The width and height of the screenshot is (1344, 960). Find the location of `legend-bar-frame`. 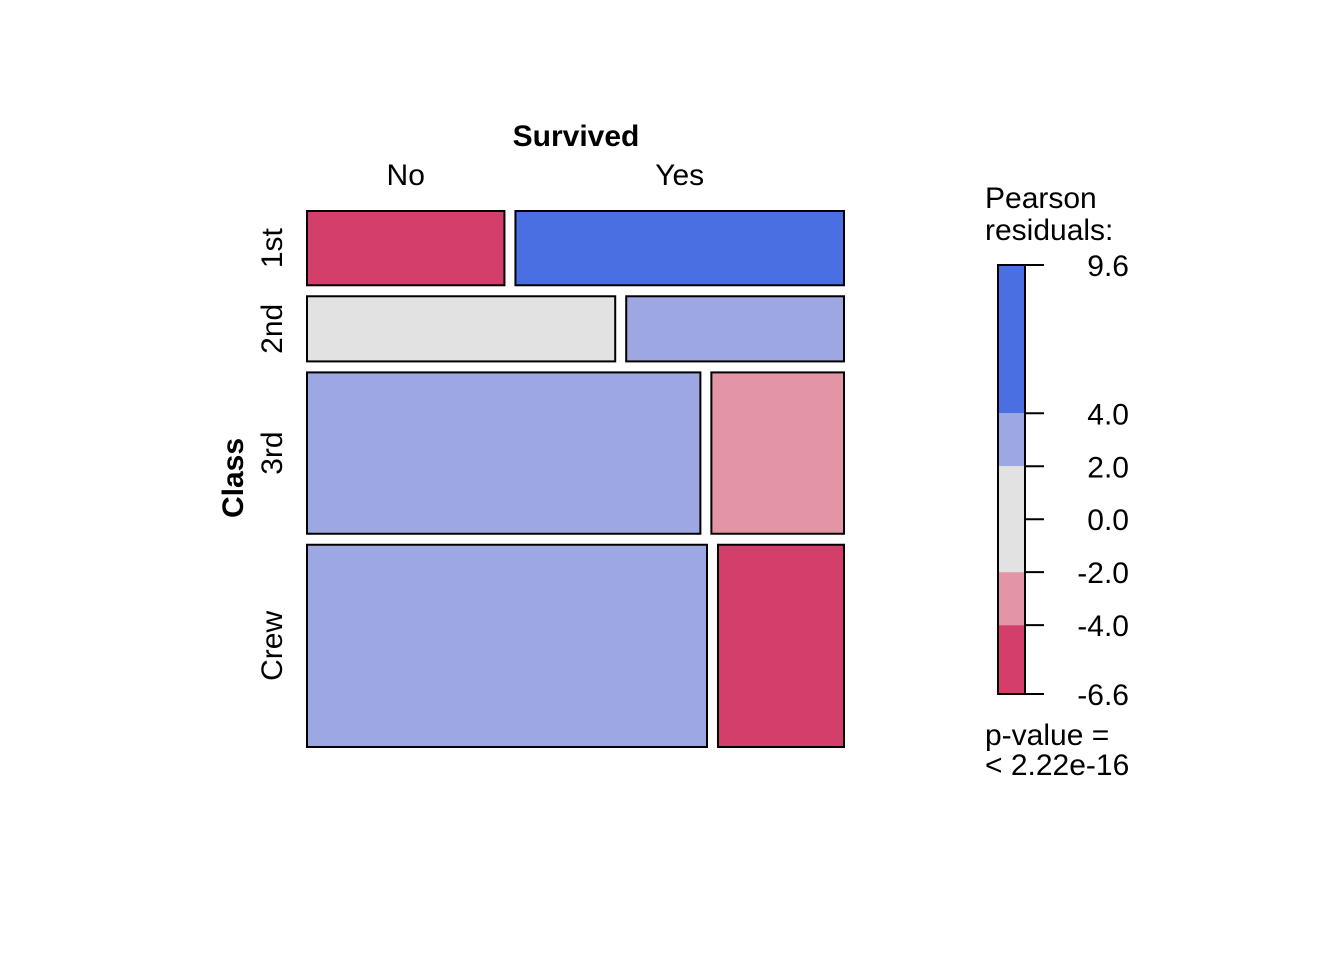

legend-bar-frame is located at coordinates (1011, 479).